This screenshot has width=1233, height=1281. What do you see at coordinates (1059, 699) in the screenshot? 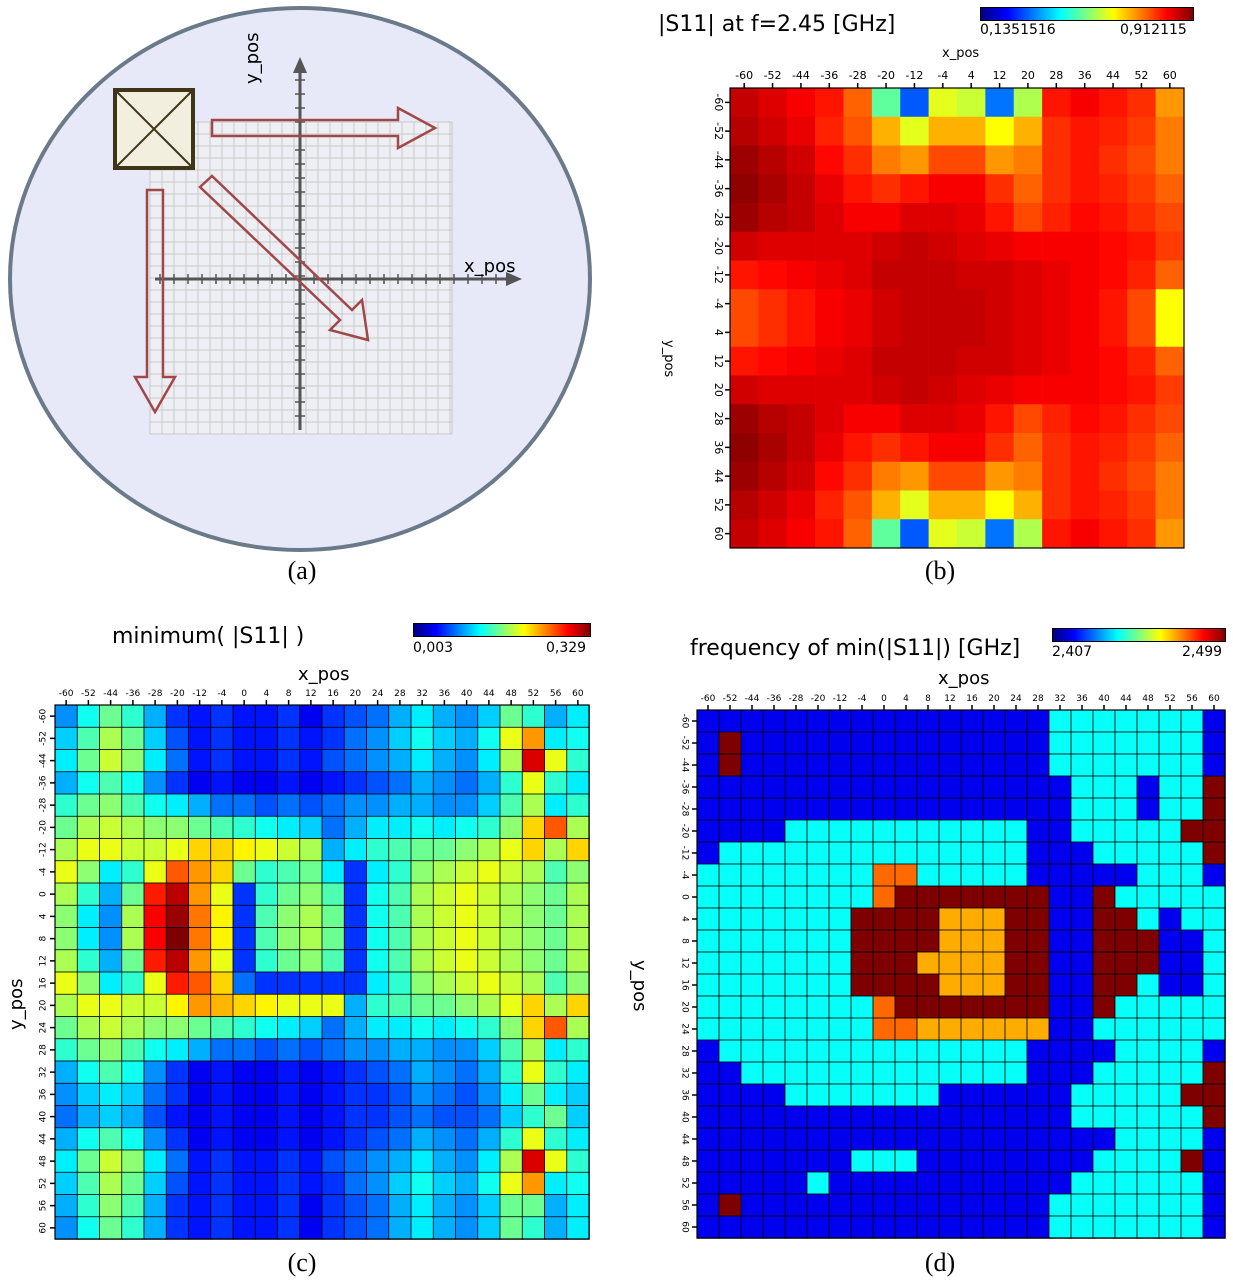
I see `x-tick-label: 32` at bounding box center [1059, 699].